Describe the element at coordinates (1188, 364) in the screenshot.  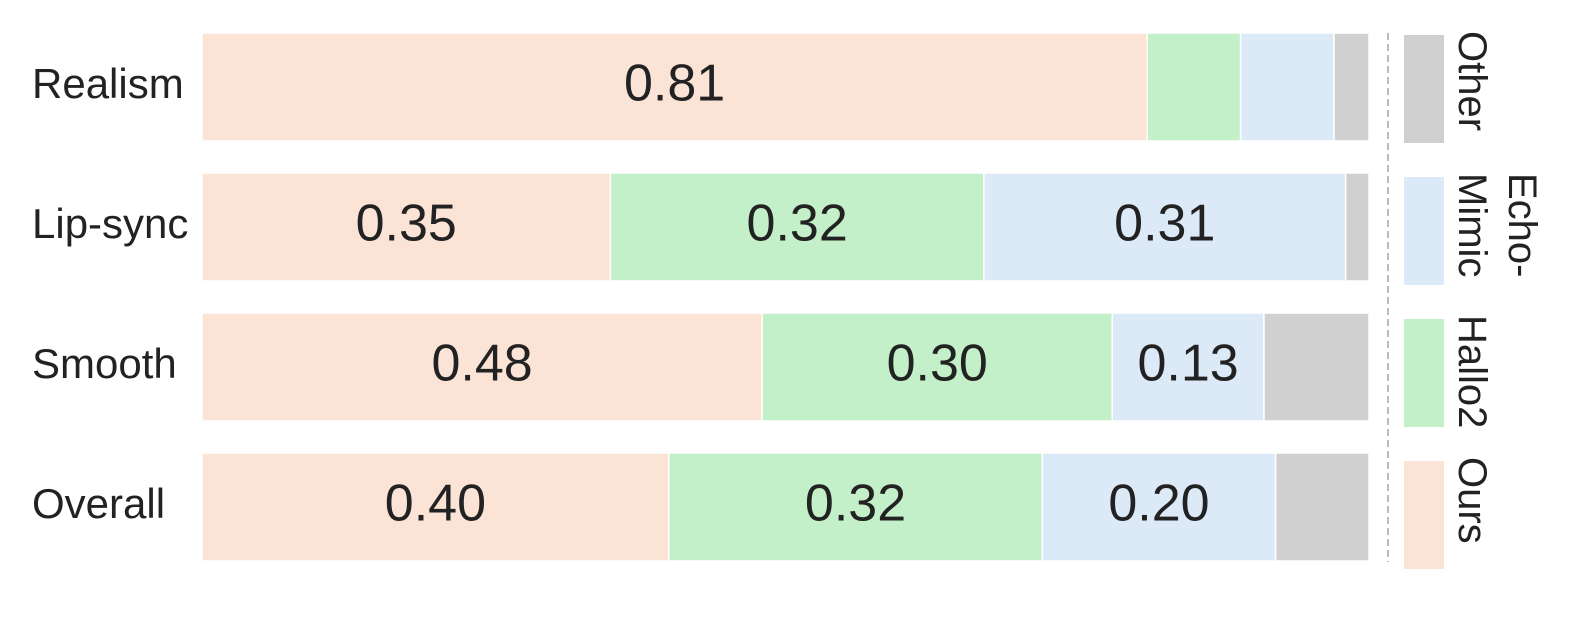
I see `value-label: 0.13` at that location.